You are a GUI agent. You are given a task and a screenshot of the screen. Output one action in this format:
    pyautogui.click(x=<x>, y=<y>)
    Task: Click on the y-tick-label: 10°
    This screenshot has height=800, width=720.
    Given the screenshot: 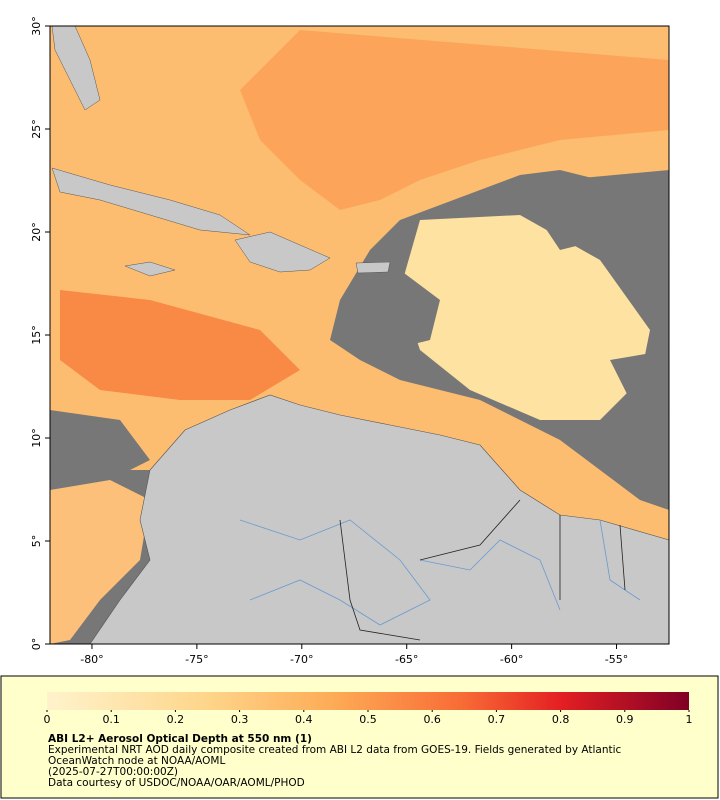 What is the action you would take?
    pyautogui.click(x=36, y=438)
    